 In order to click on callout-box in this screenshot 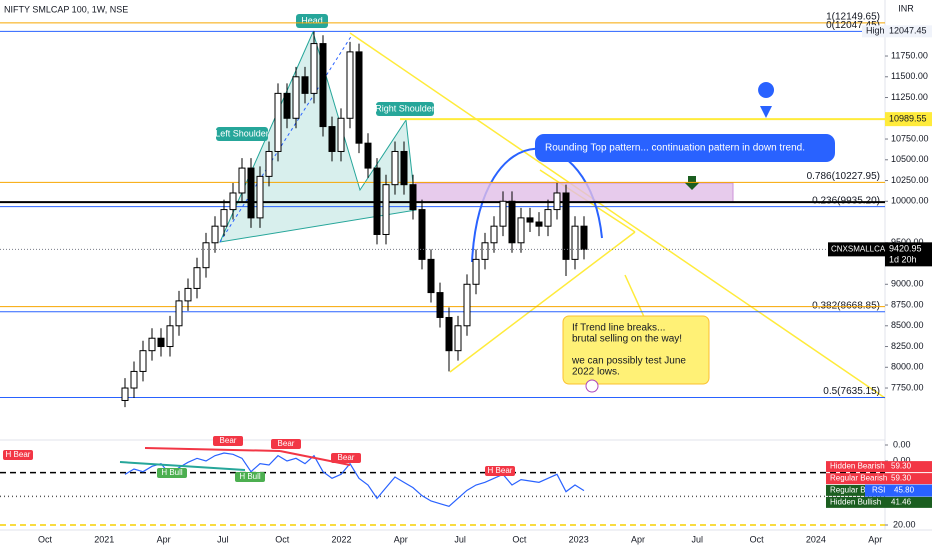, I will do `click(685, 148)`.